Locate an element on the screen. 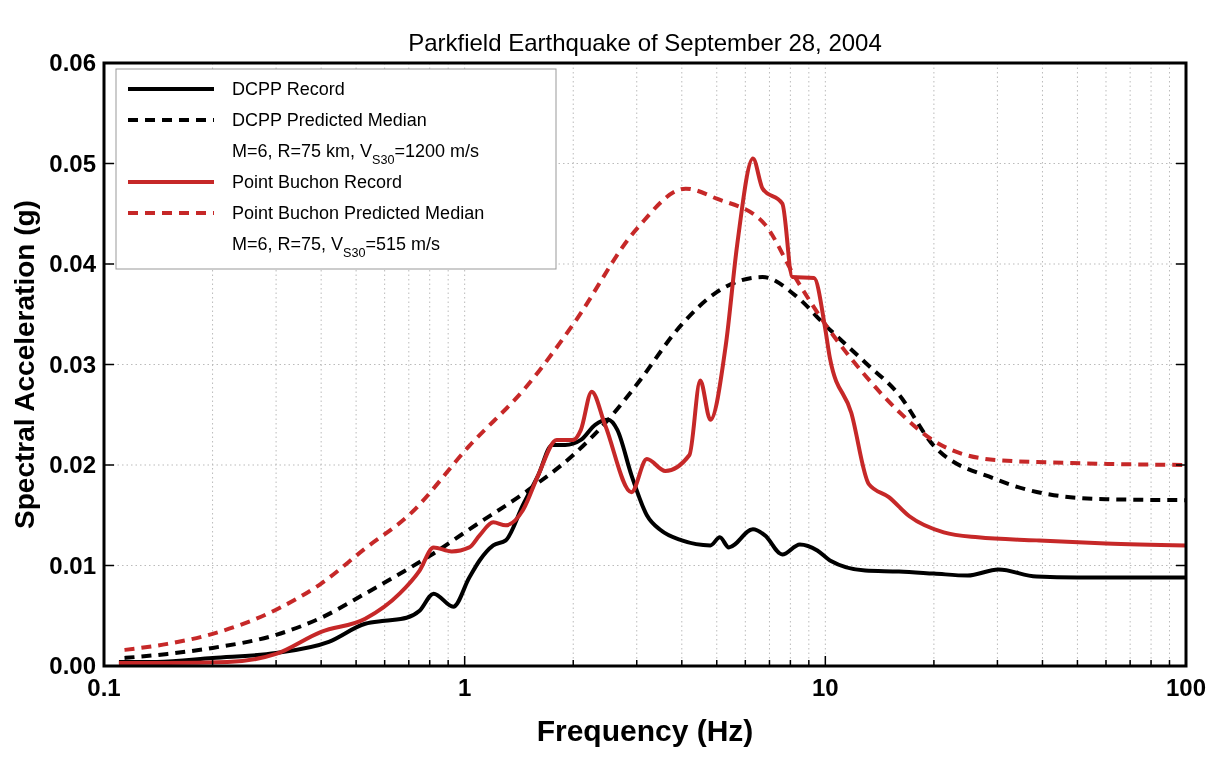 This screenshot has height=763, width=1222. y-tick-label: 0.04 is located at coordinates (73, 264).